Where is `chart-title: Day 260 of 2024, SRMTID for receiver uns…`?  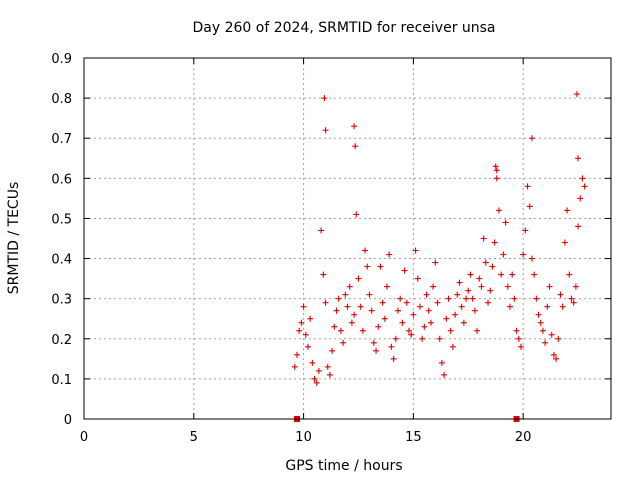 chart-title: Day 260 of 2024, SRMTID for receiver uns… is located at coordinates (343, 28).